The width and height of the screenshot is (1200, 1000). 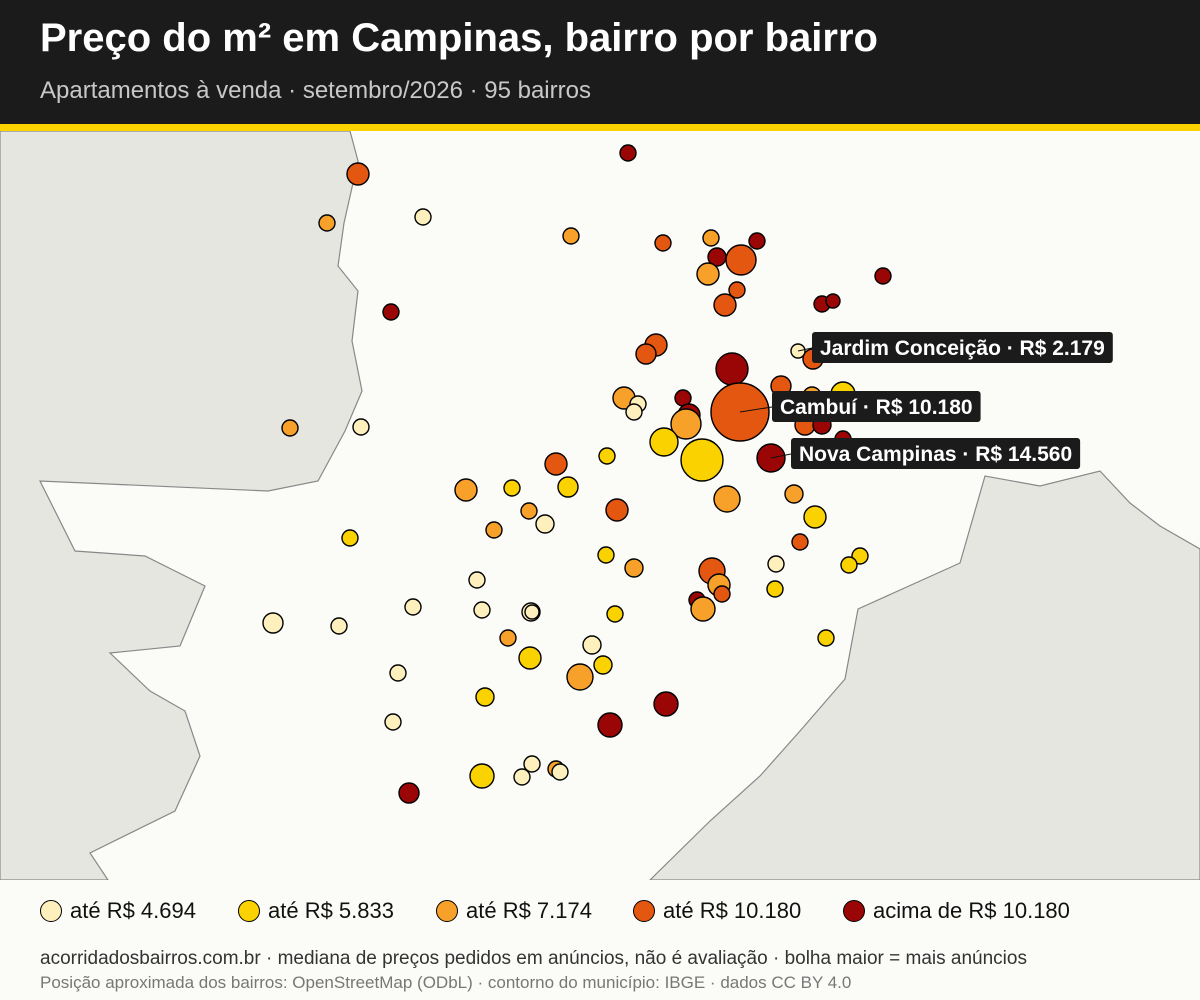 I want to click on legend-item-bin1: até R$ 4.694, so click(x=118, y=911).